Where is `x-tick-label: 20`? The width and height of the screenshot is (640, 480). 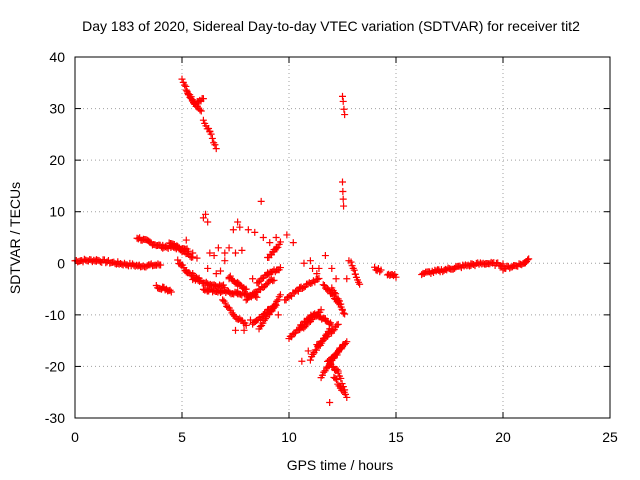 x-tick-label: 20 is located at coordinates (503, 437).